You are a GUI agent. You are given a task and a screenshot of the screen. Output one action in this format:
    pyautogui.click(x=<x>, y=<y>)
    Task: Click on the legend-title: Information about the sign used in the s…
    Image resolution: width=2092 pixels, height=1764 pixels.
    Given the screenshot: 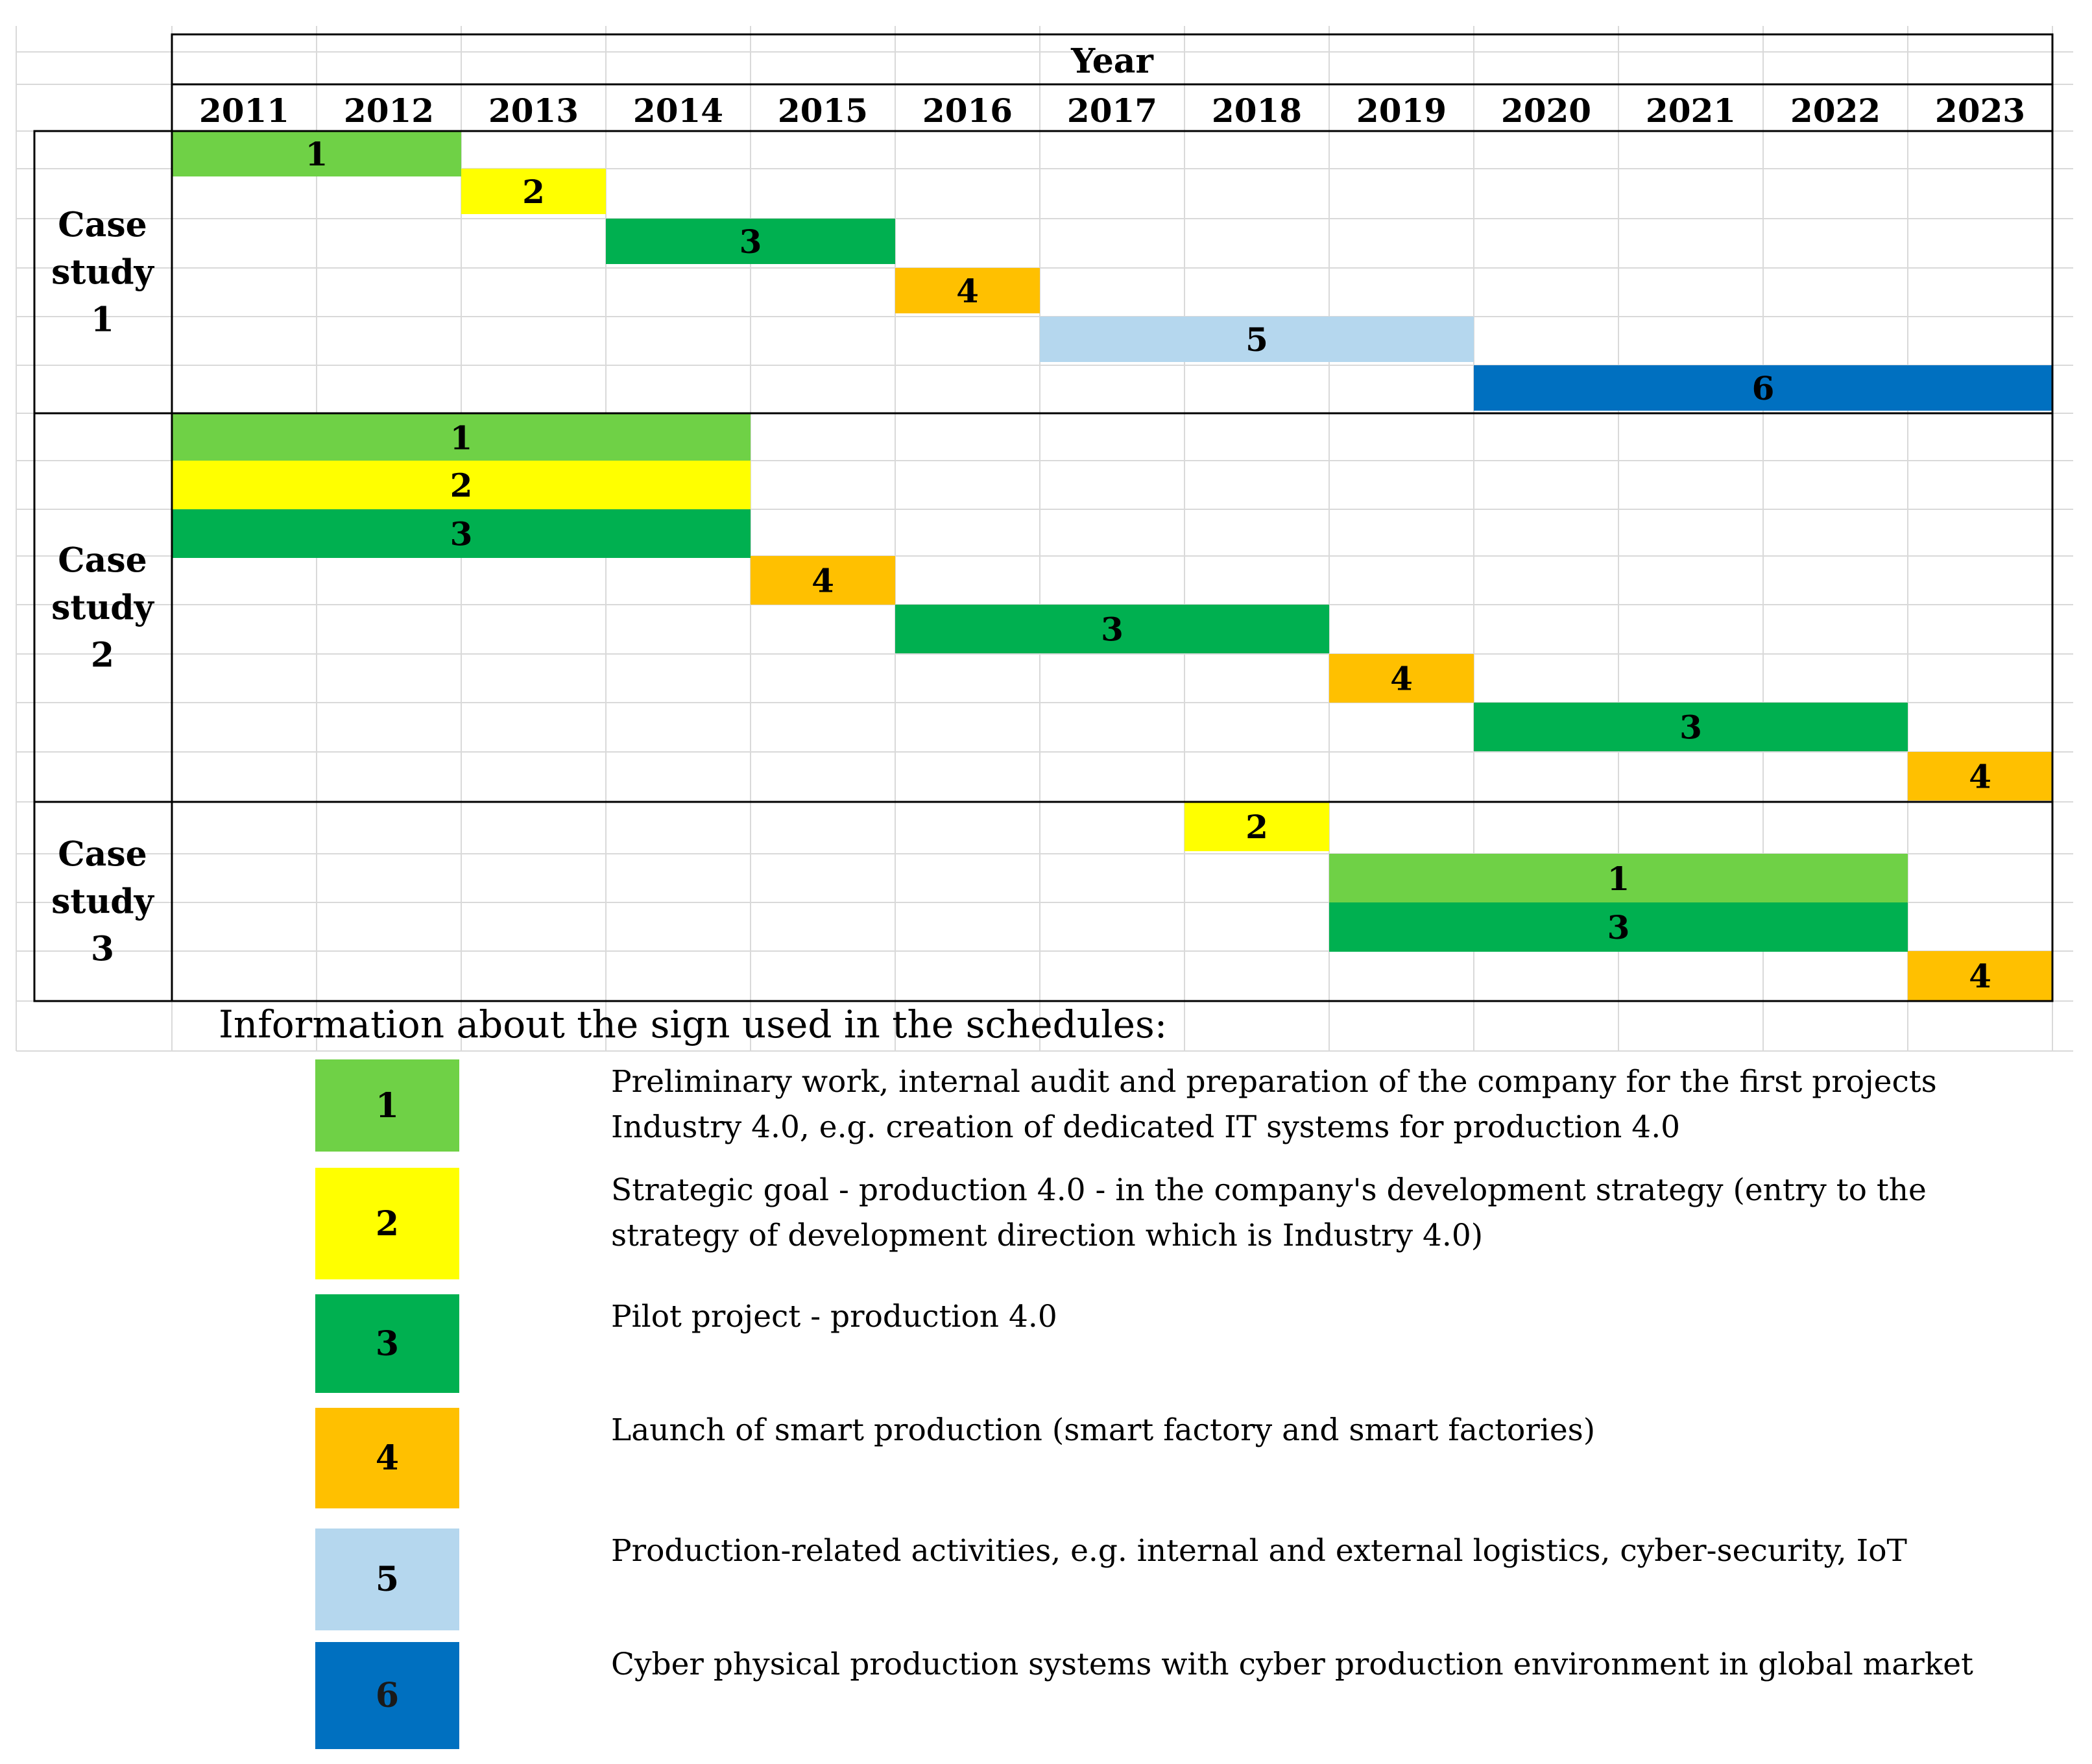 What is the action you would take?
    pyautogui.click(x=694, y=1024)
    